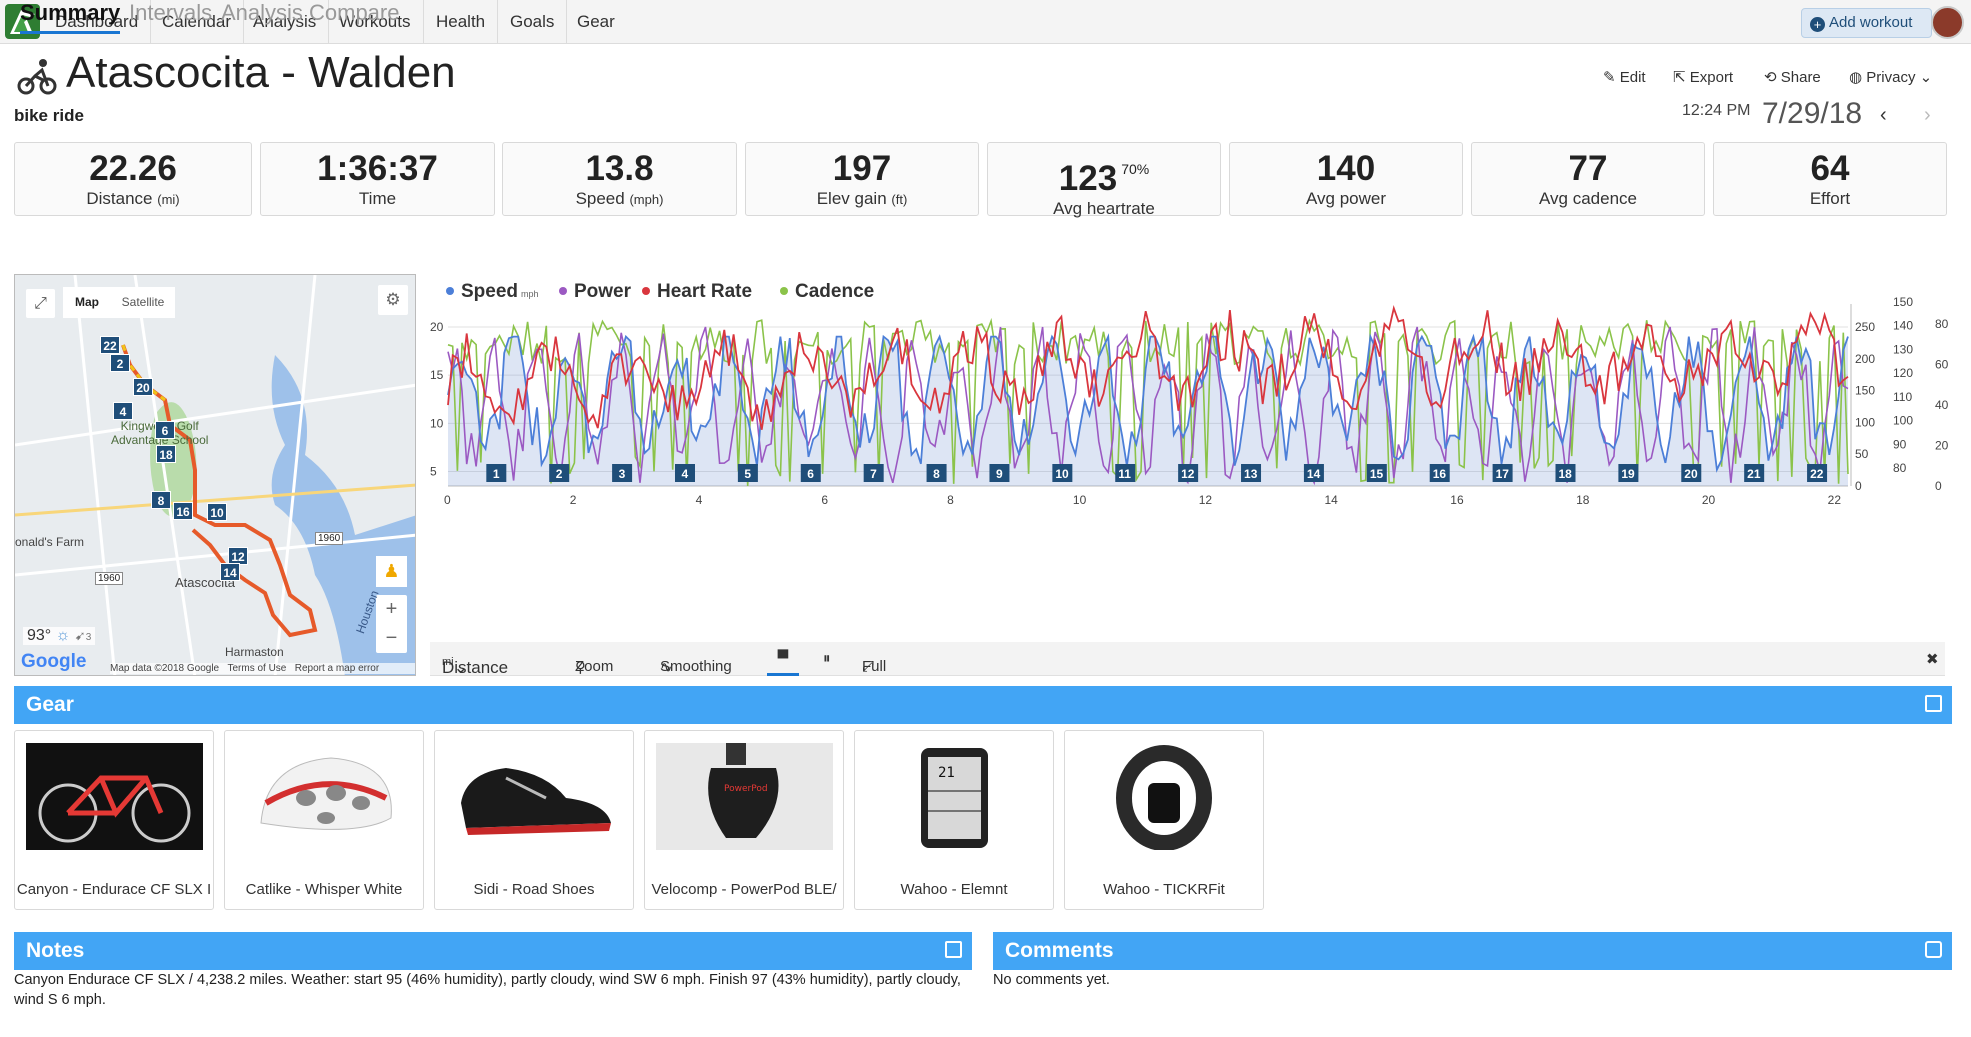 Image resolution: width=1971 pixels, height=1037 pixels. Describe the element at coordinates (120, 363) in the screenshot. I see `map-lap-marker: 2` at that location.